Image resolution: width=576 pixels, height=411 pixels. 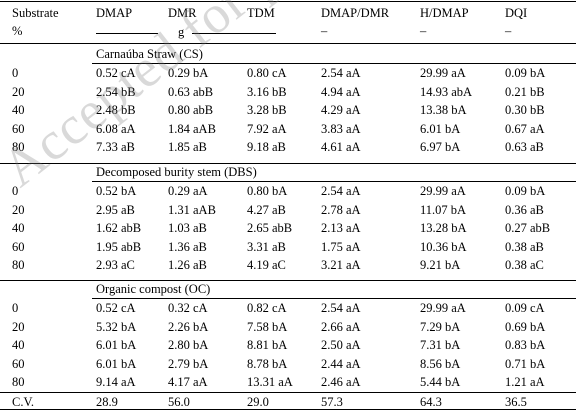 I want to click on cell-tdm: 7.92 aA, so click(x=267, y=129).